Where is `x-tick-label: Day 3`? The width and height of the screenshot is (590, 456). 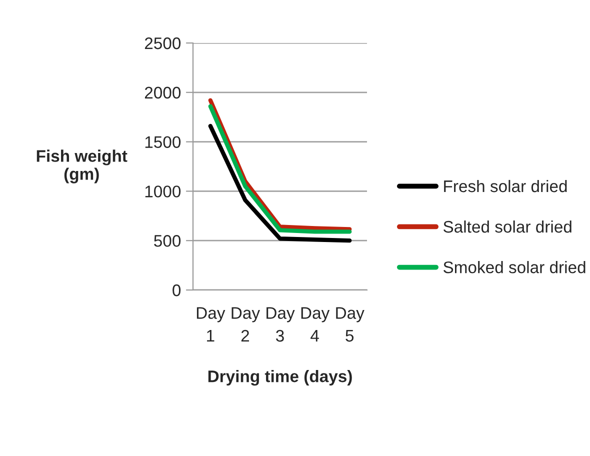 x-tick-label: Day 3 is located at coordinates (280, 324).